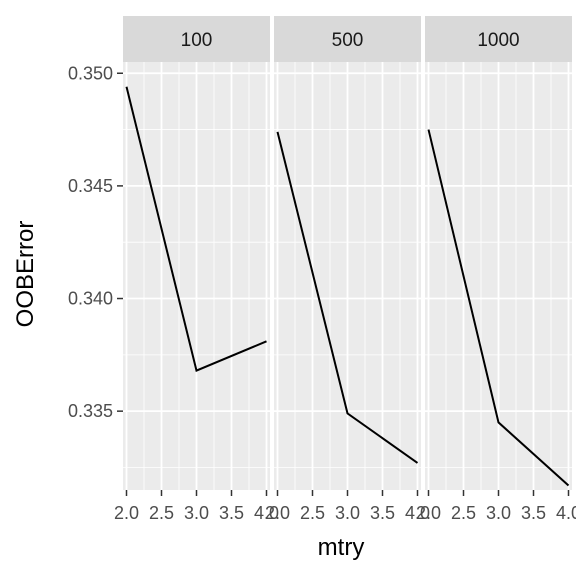  What do you see at coordinates (25, 274) in the screenshot?
I see `y-axis-title: OOBError` at bounding box center [25, 274].